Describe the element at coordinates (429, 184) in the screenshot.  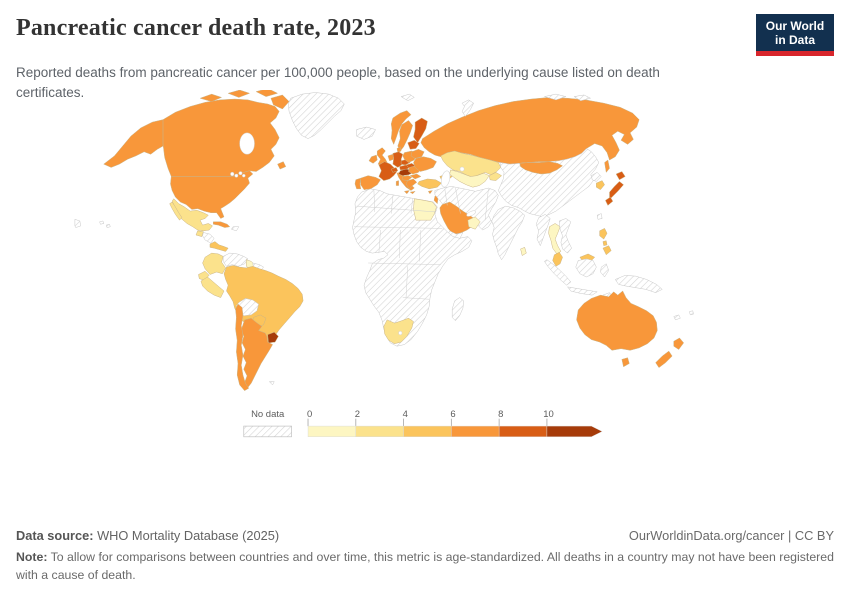
I see `country-turkey` at that location.